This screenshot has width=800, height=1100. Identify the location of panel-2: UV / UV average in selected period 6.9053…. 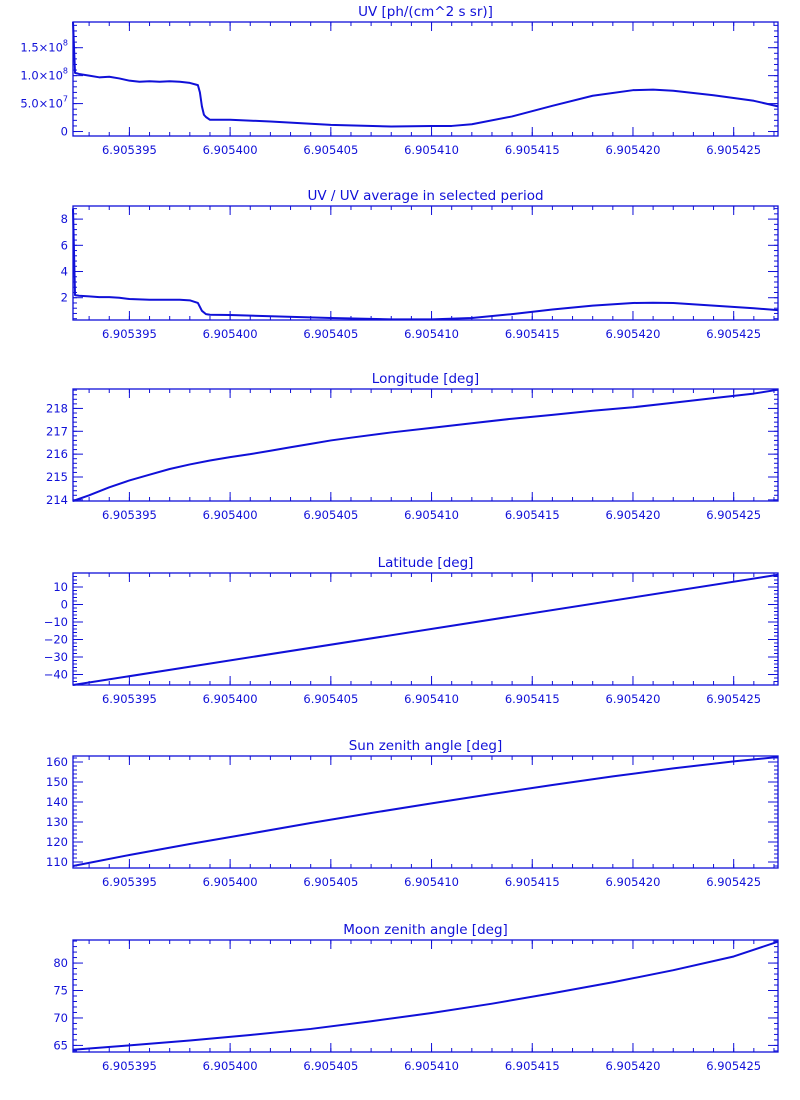
(420, 264).